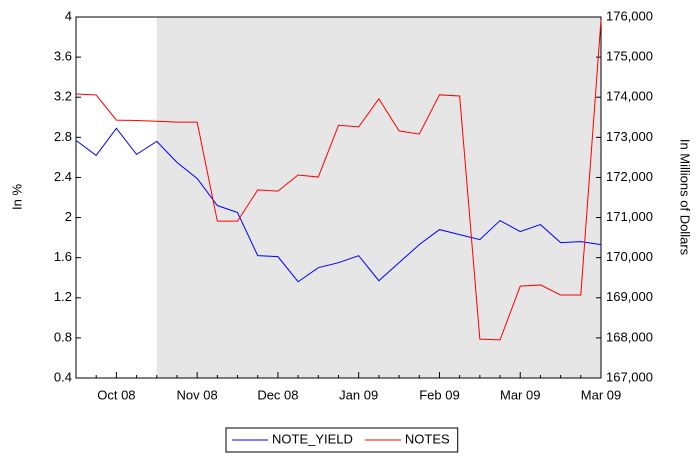 This screenshot has height=457, width=696. What do you see at coordinates (629, 376) in the screenshot?
I see `y2-tick-label: 167,000` at bounding box center [629, 376].